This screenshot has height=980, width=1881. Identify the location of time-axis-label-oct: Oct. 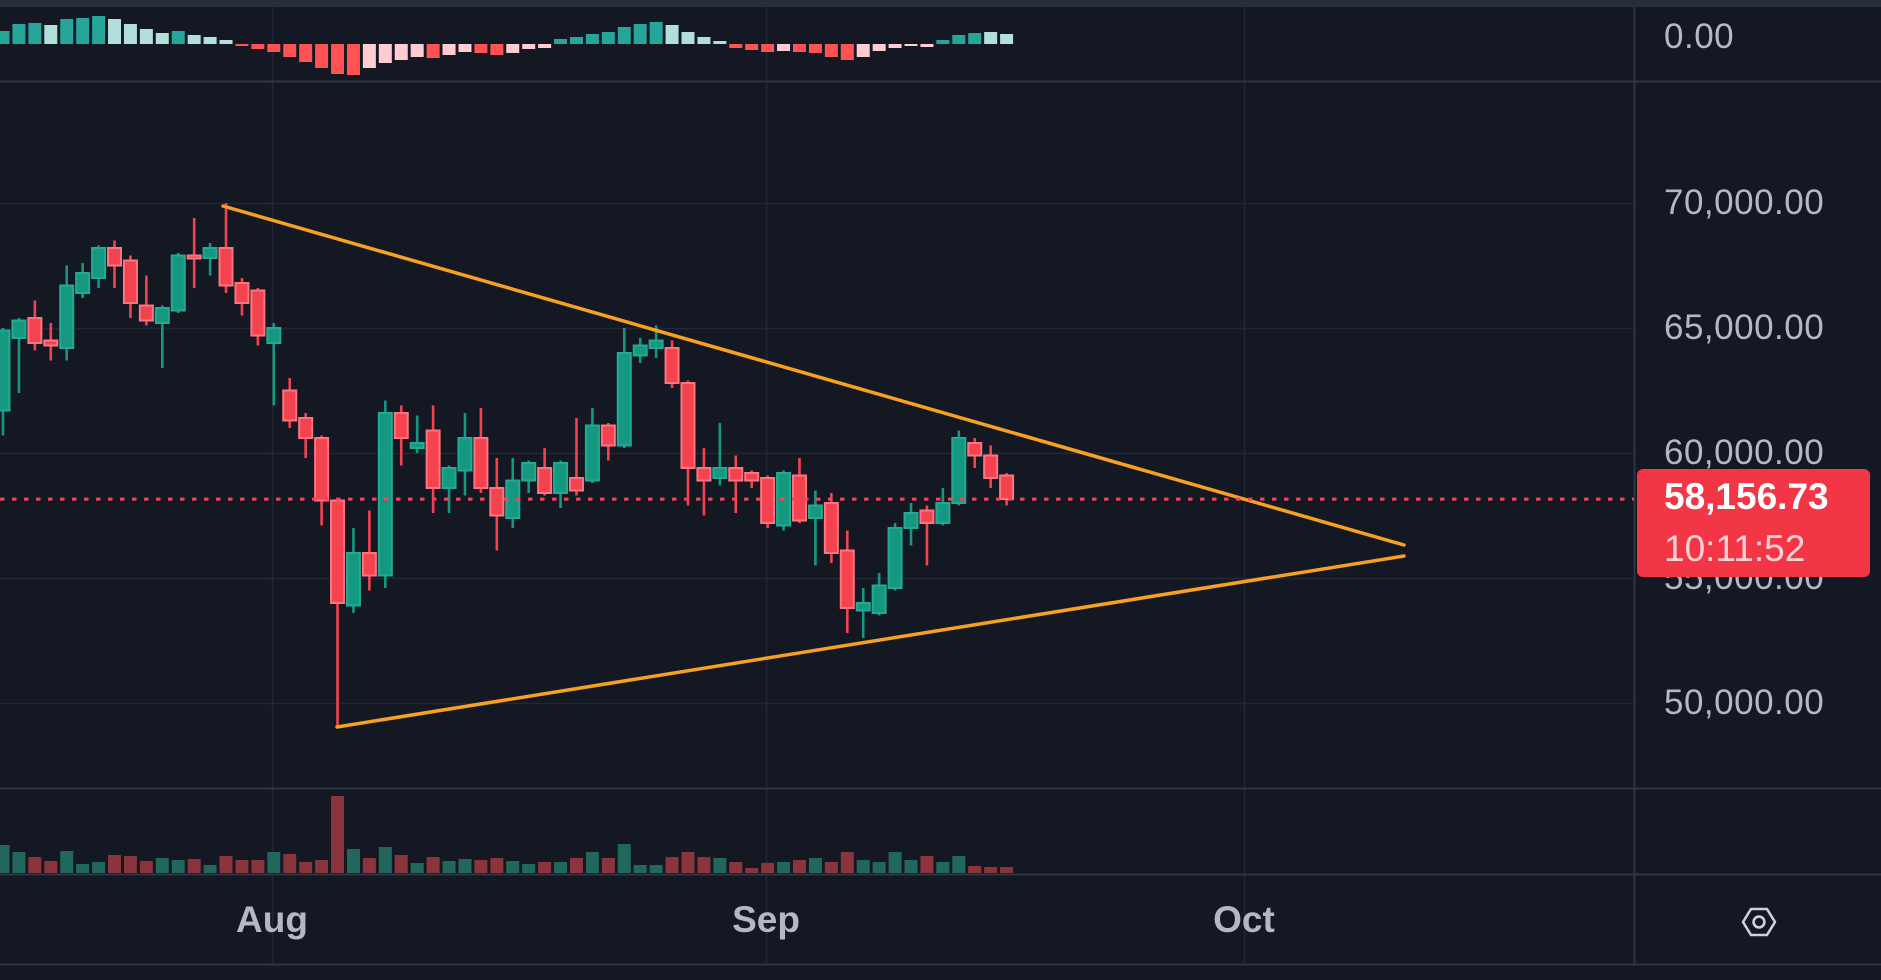
(1244, 919).